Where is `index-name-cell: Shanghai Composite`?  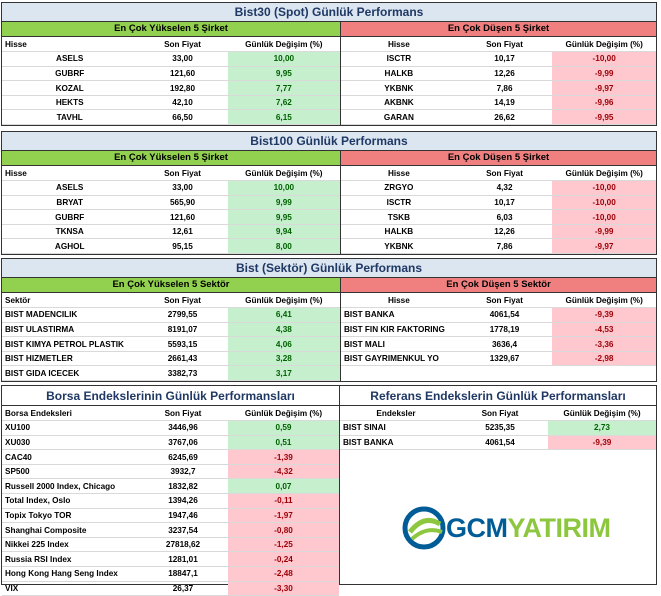
index-name-cell: Shanghai Composite is located at coordinates (70, 530).